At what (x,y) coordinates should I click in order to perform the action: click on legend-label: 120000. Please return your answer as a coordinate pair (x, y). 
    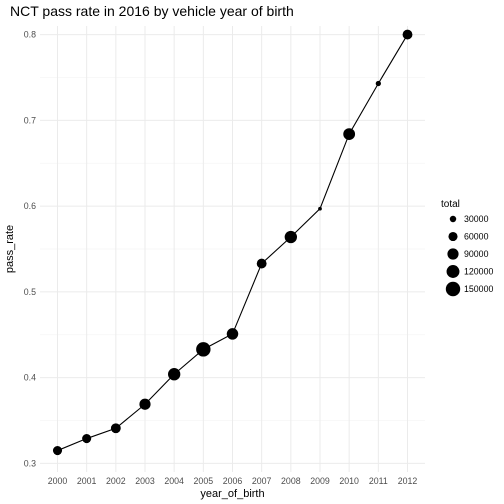
    Looking at the image, I should click on (478, 272).